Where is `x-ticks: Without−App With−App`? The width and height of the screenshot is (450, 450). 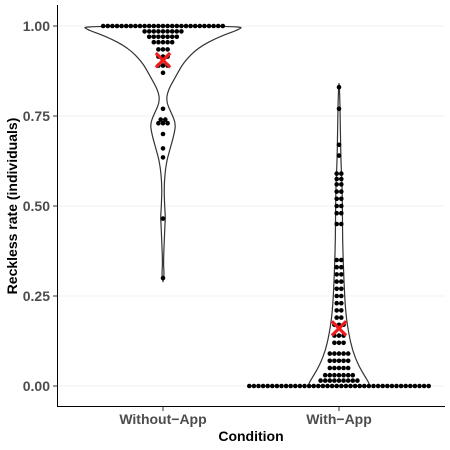 x-ticks: Without−App With−App is located at coordinates (245, 416).